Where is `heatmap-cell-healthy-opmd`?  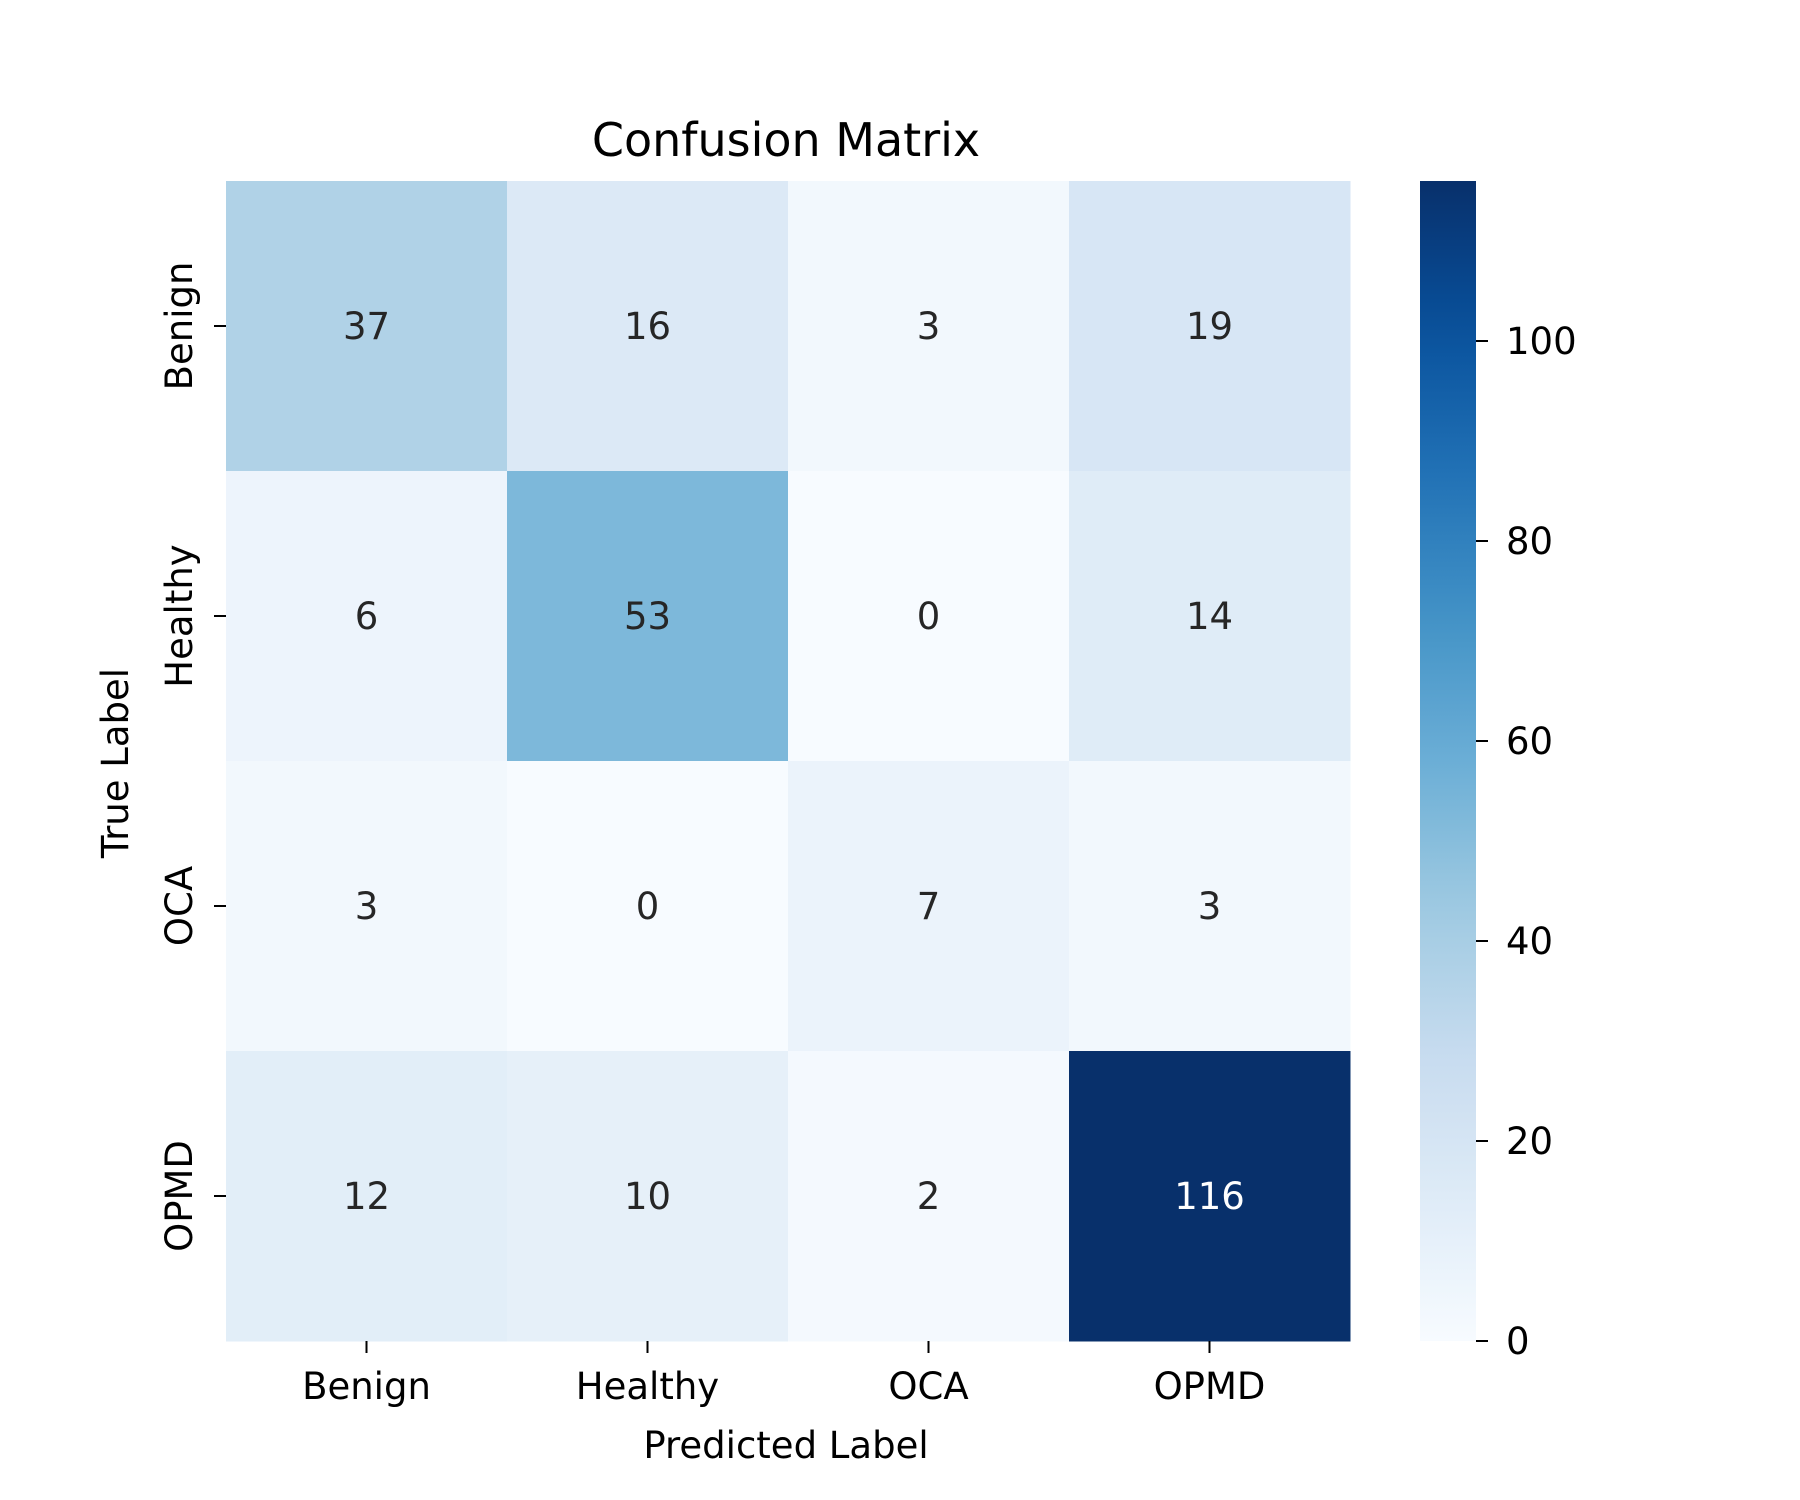
heatmap-cell-healthy-opmd is located at coordinates (1210, 616).